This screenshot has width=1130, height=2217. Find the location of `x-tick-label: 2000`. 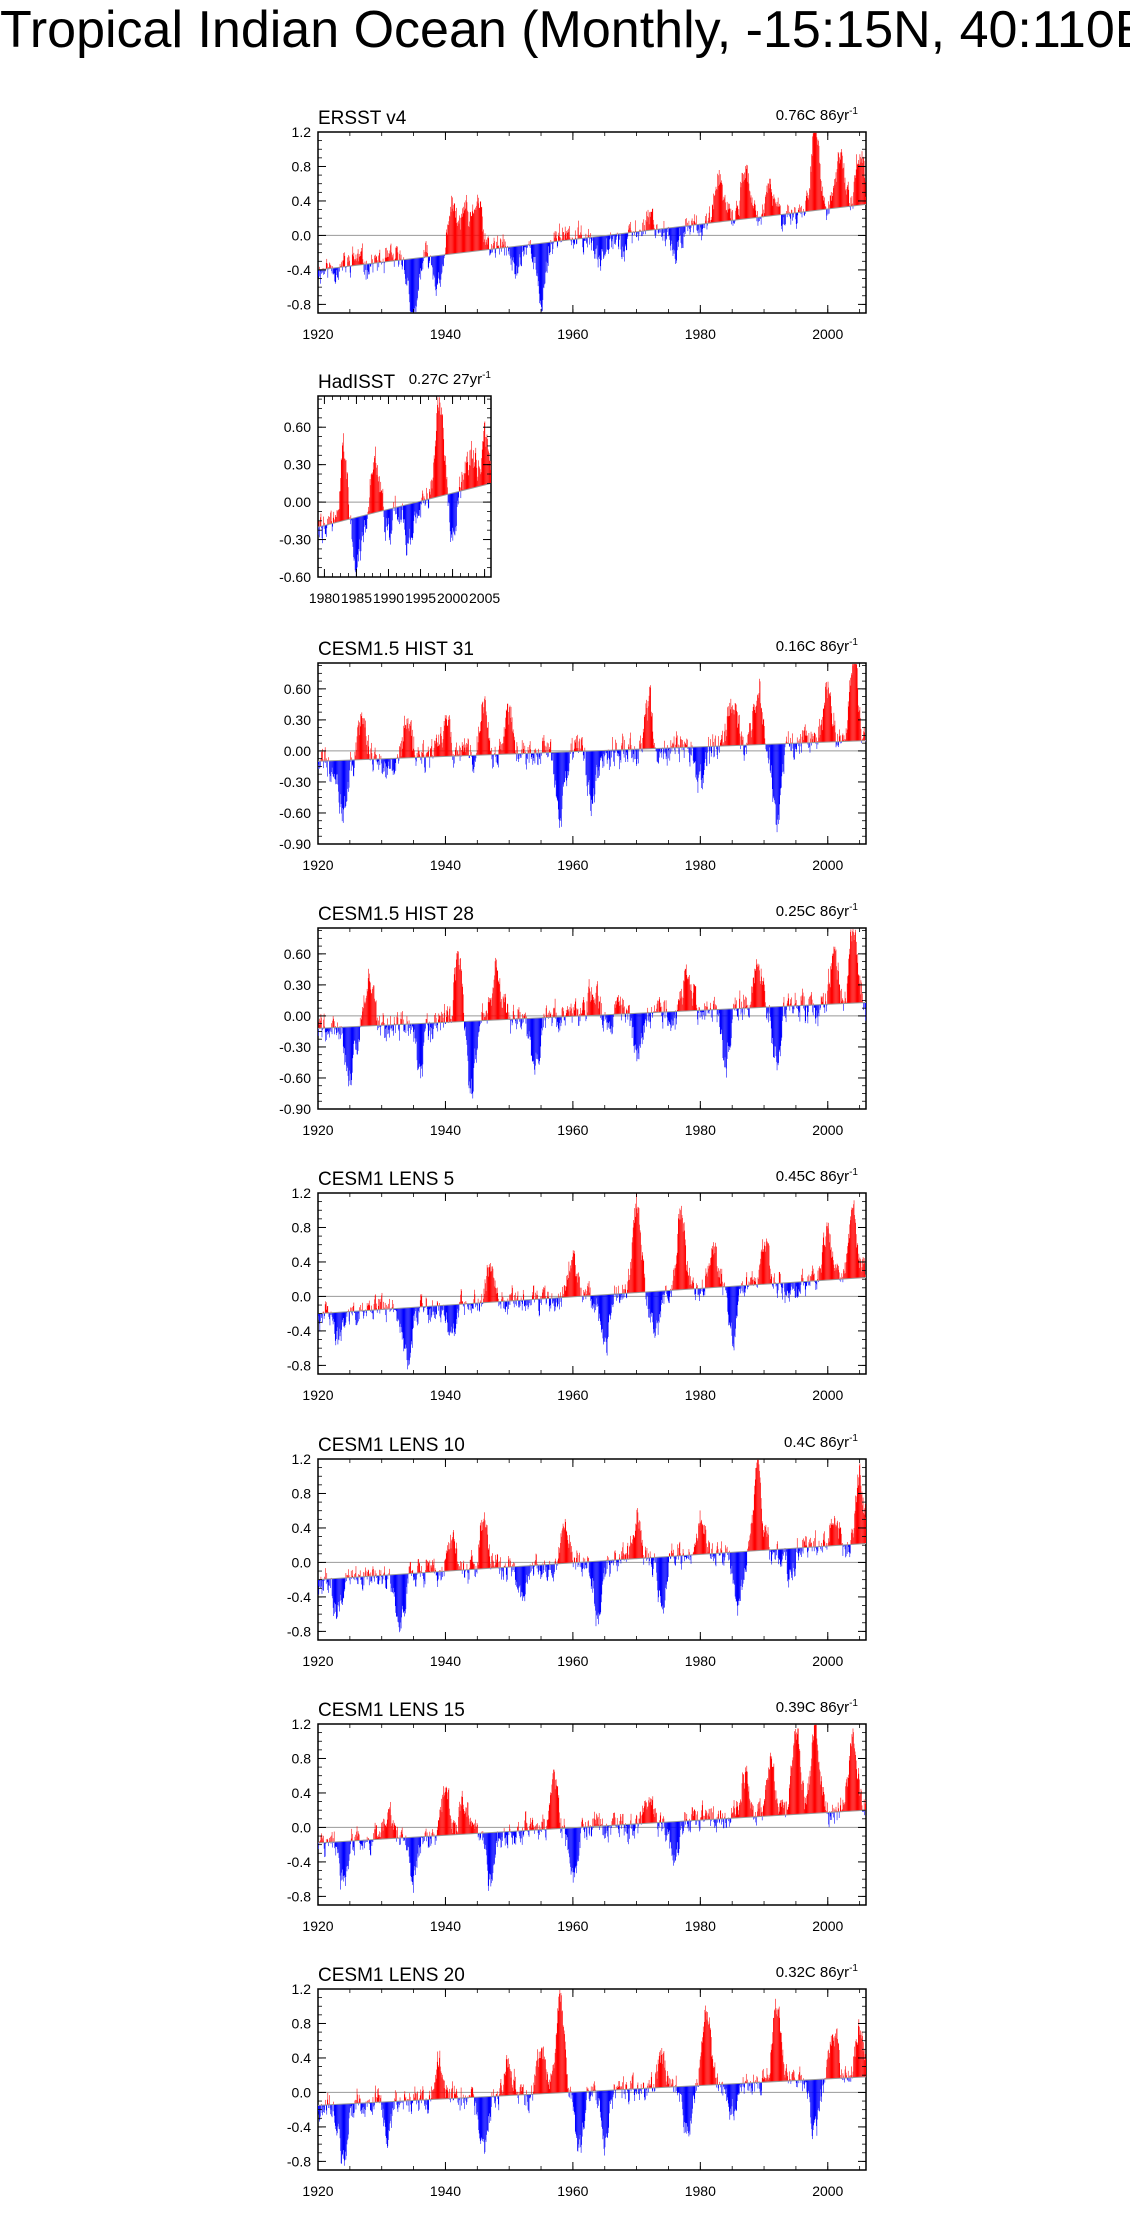

x-tick-label: 2000 is located at coordinates (827, 865).